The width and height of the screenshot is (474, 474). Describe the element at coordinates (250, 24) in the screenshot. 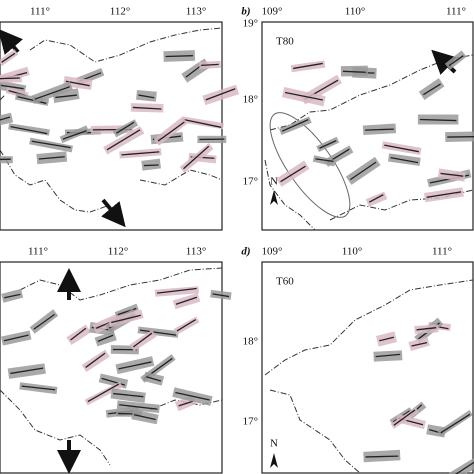

I see `latitude-label: 19°` at that location.